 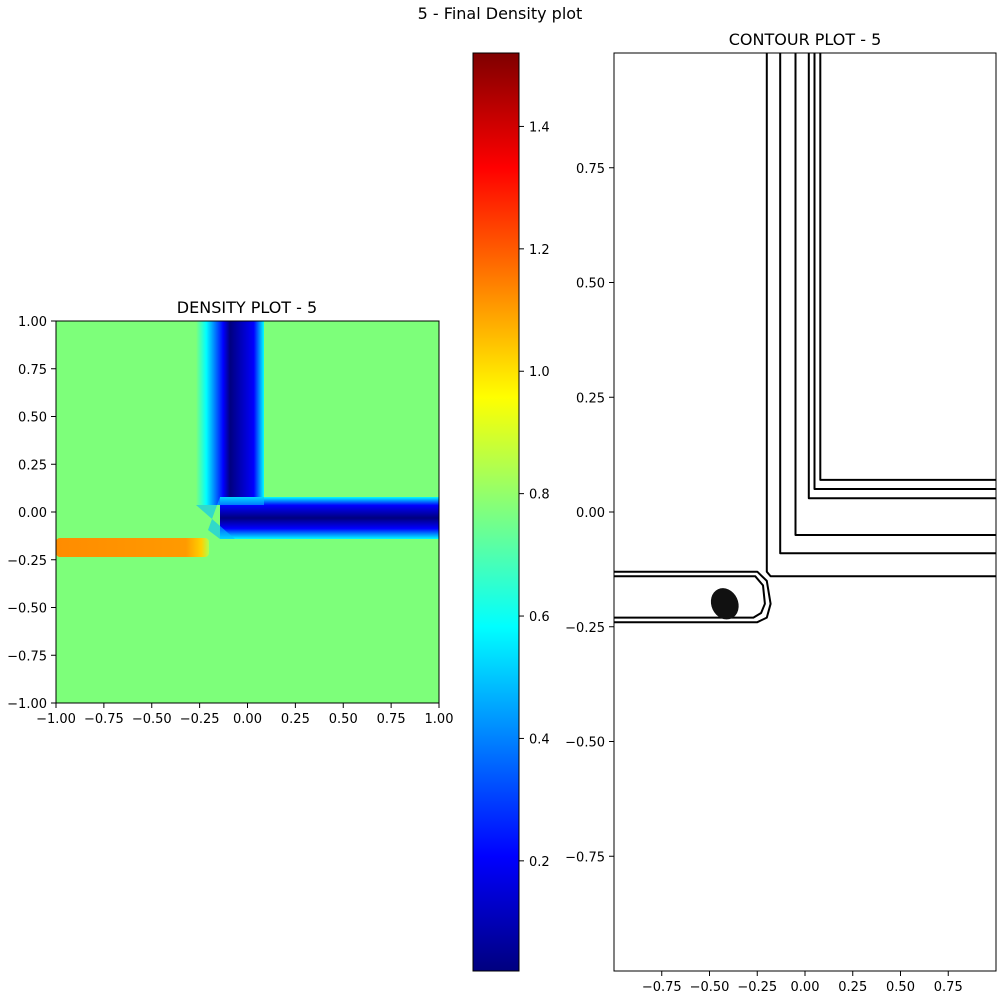 What do you see at coordinates (590, 398) in the screenshot?
I see `contour-ytick-label: 0.25` at bounding box center [590, 398].